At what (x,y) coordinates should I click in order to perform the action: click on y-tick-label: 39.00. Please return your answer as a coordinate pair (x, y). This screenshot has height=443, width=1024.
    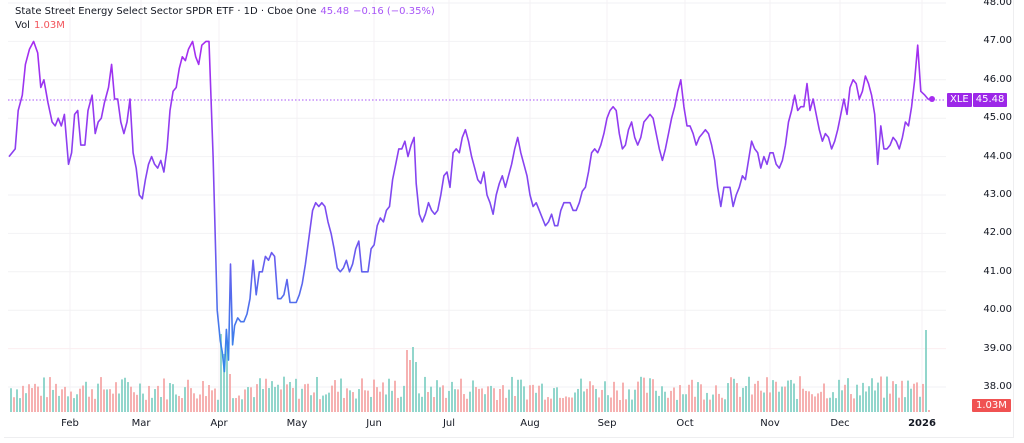
    Looking at the image, I should click on (997, 348).